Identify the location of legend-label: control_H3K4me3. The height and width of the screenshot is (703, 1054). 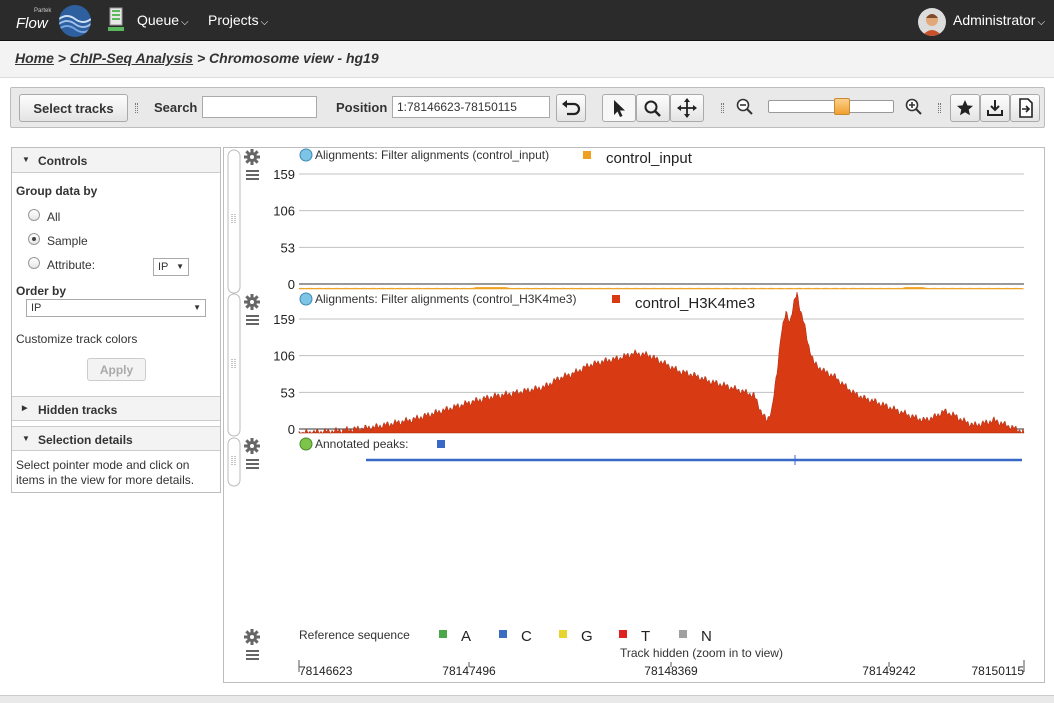
(695, 303).